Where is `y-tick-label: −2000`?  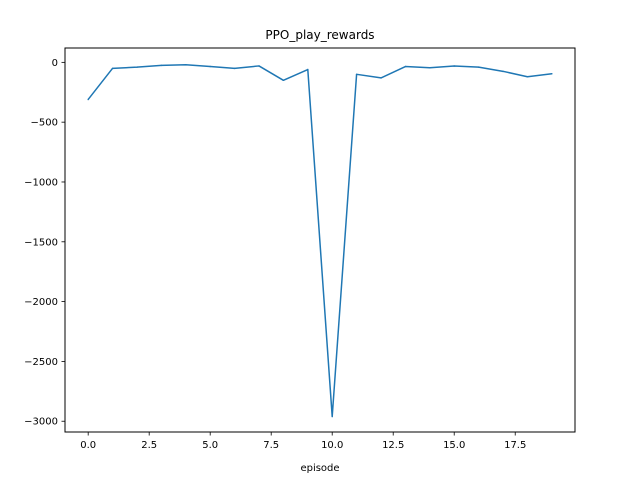
y-tick-label: −2000 is located at coordinates (41, 302).